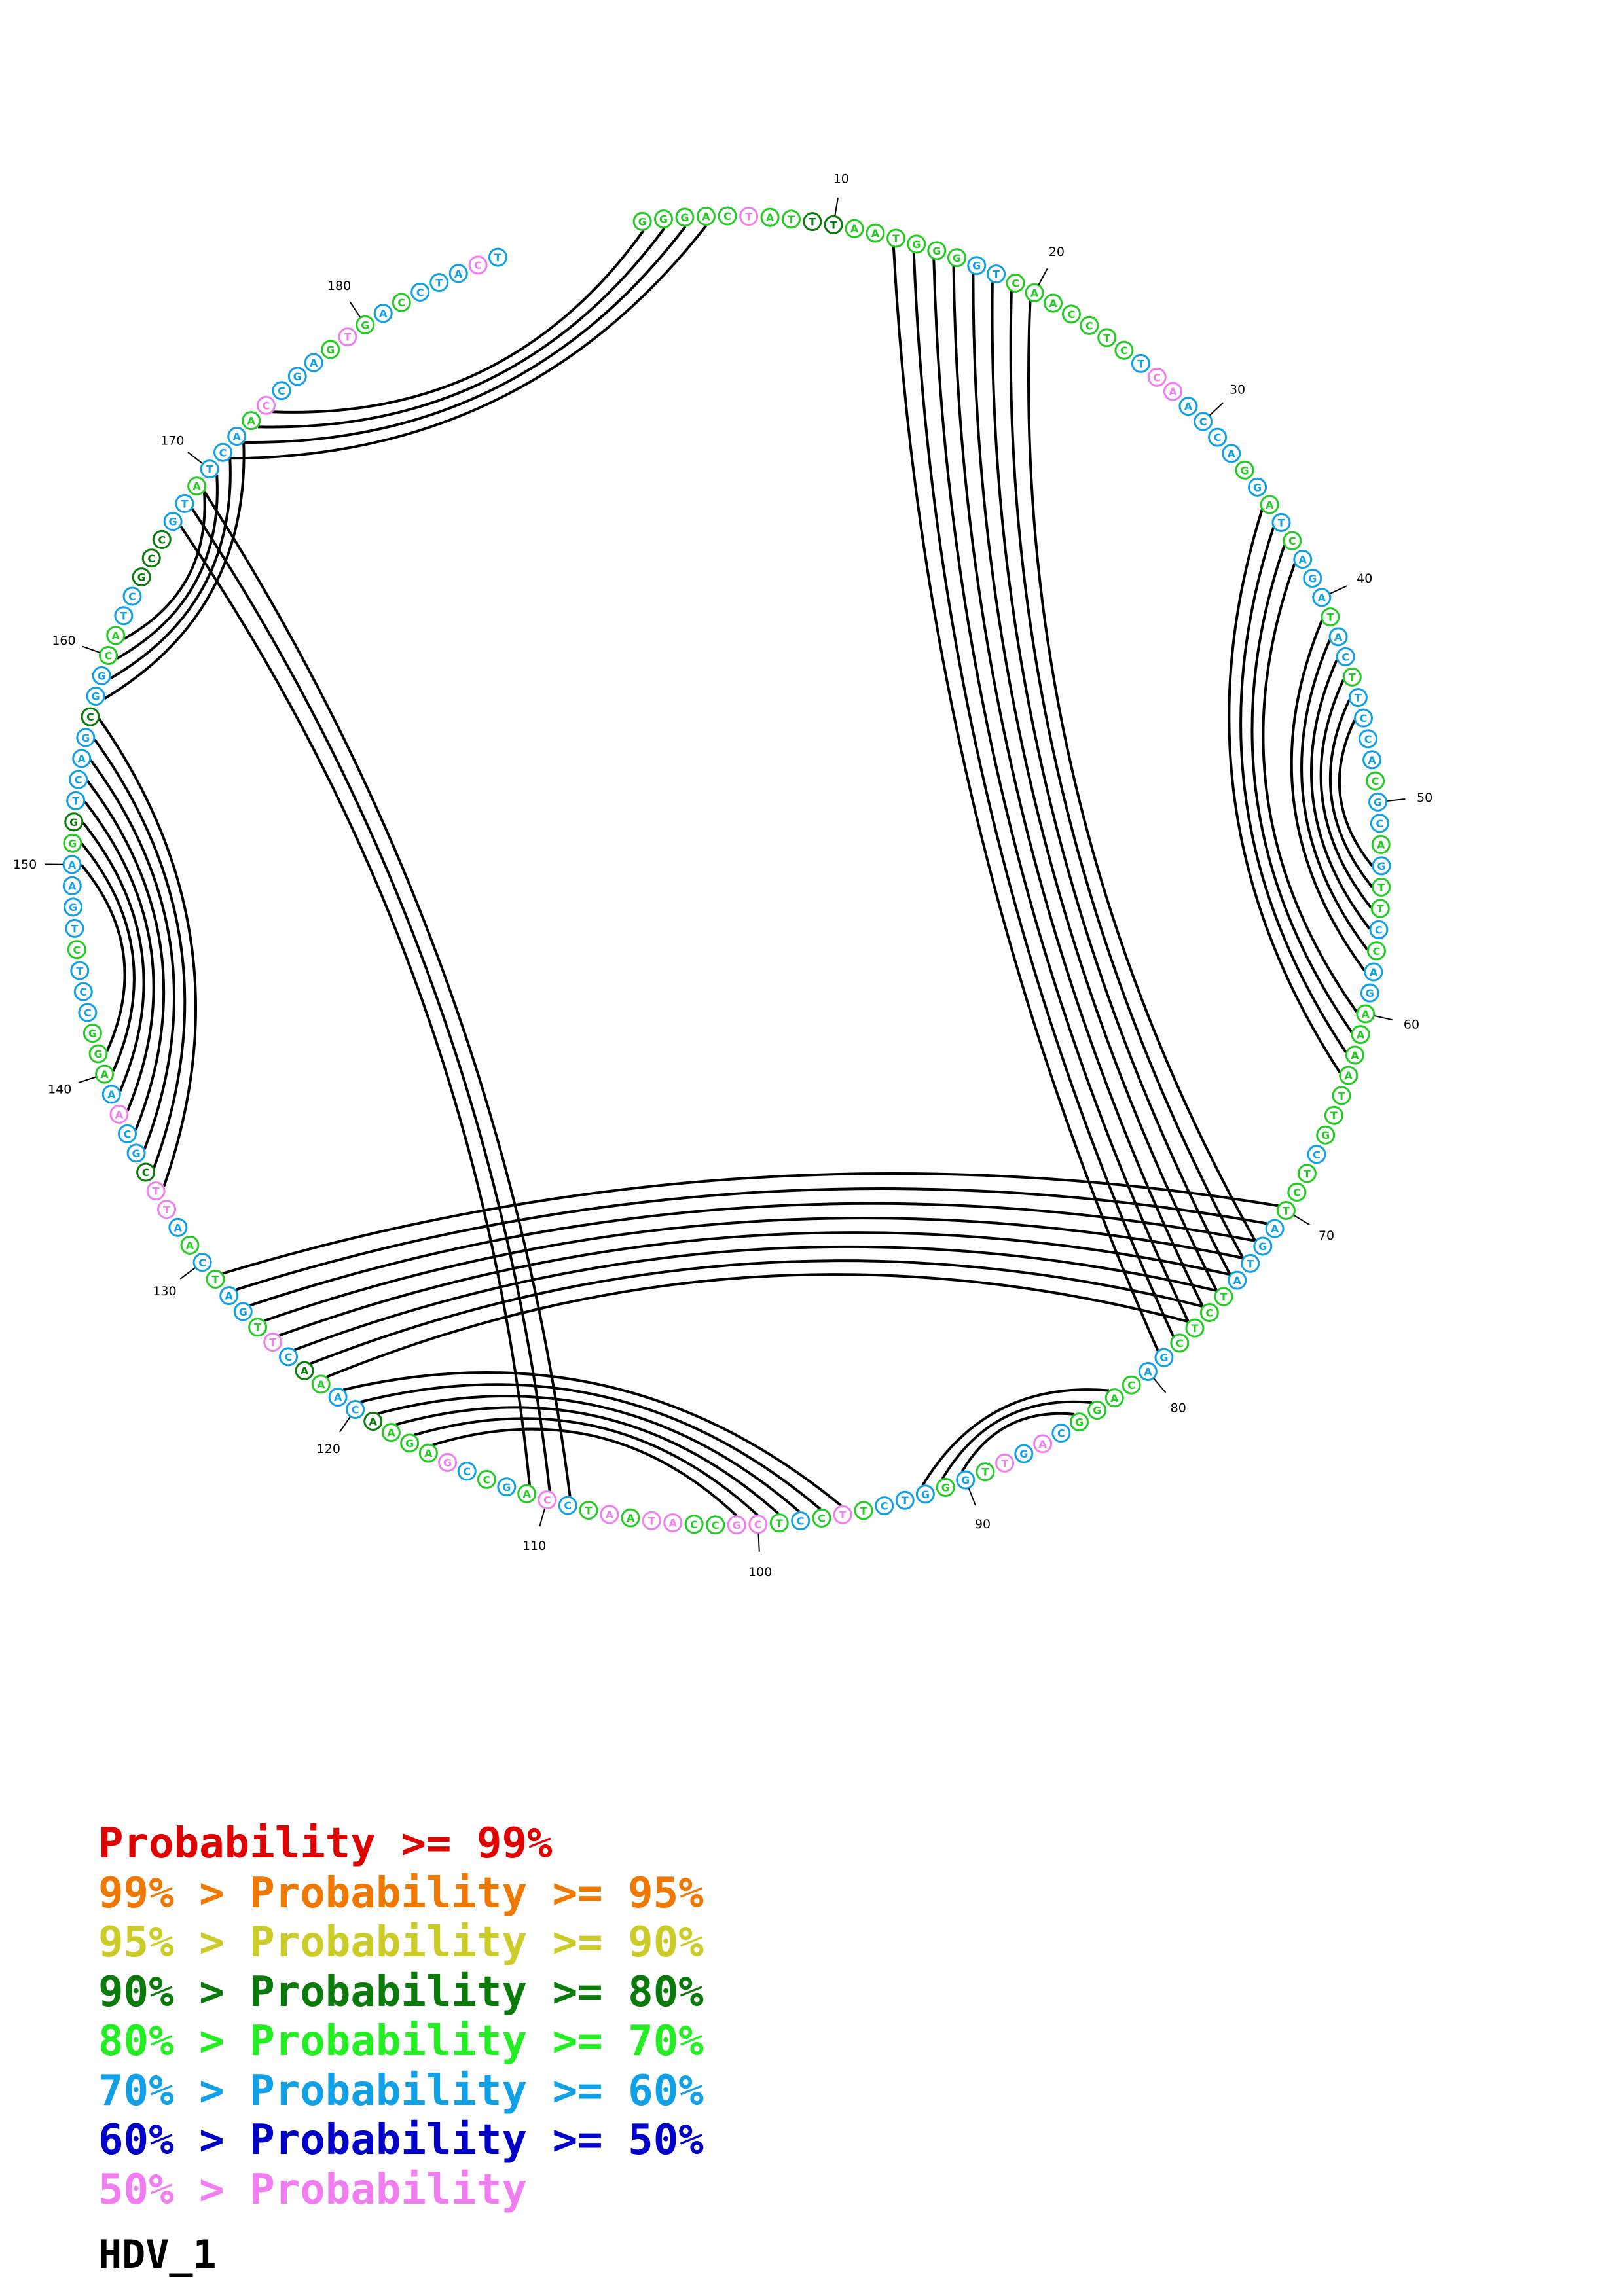  What do you see at coordinates (339, 286) in the screenshot?
I see `position-label: 180` at bounding box center [339, 286].